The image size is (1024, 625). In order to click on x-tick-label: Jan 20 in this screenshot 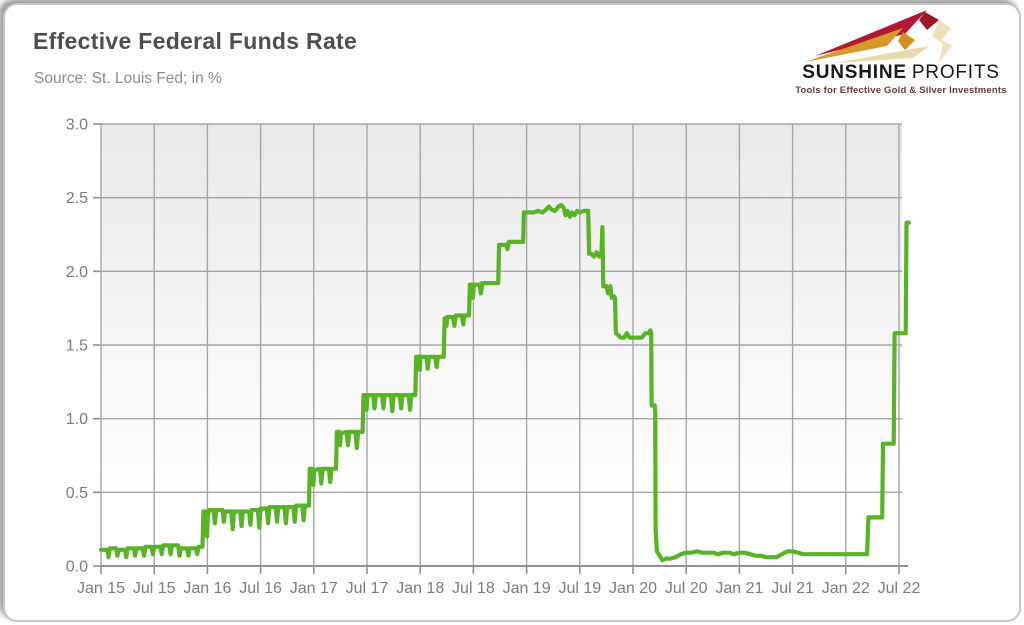, I will do `click(633, 588)`.